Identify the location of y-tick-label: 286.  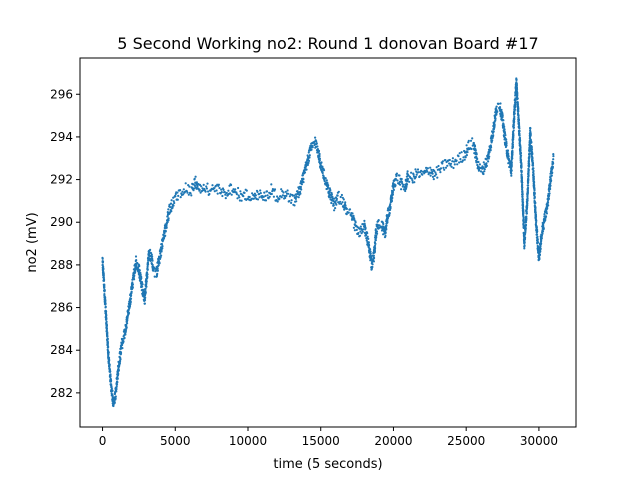
(61, 308).